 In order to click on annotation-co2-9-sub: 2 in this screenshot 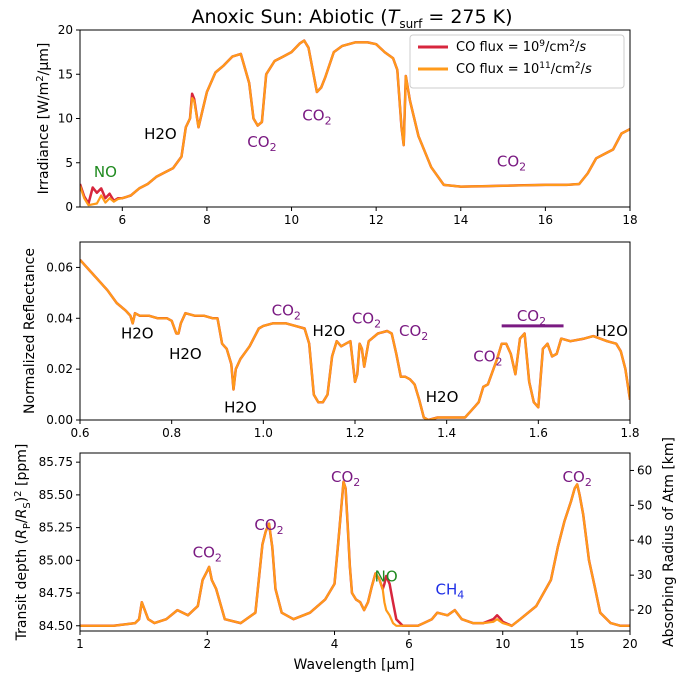, I will do `click(542, 321)`.